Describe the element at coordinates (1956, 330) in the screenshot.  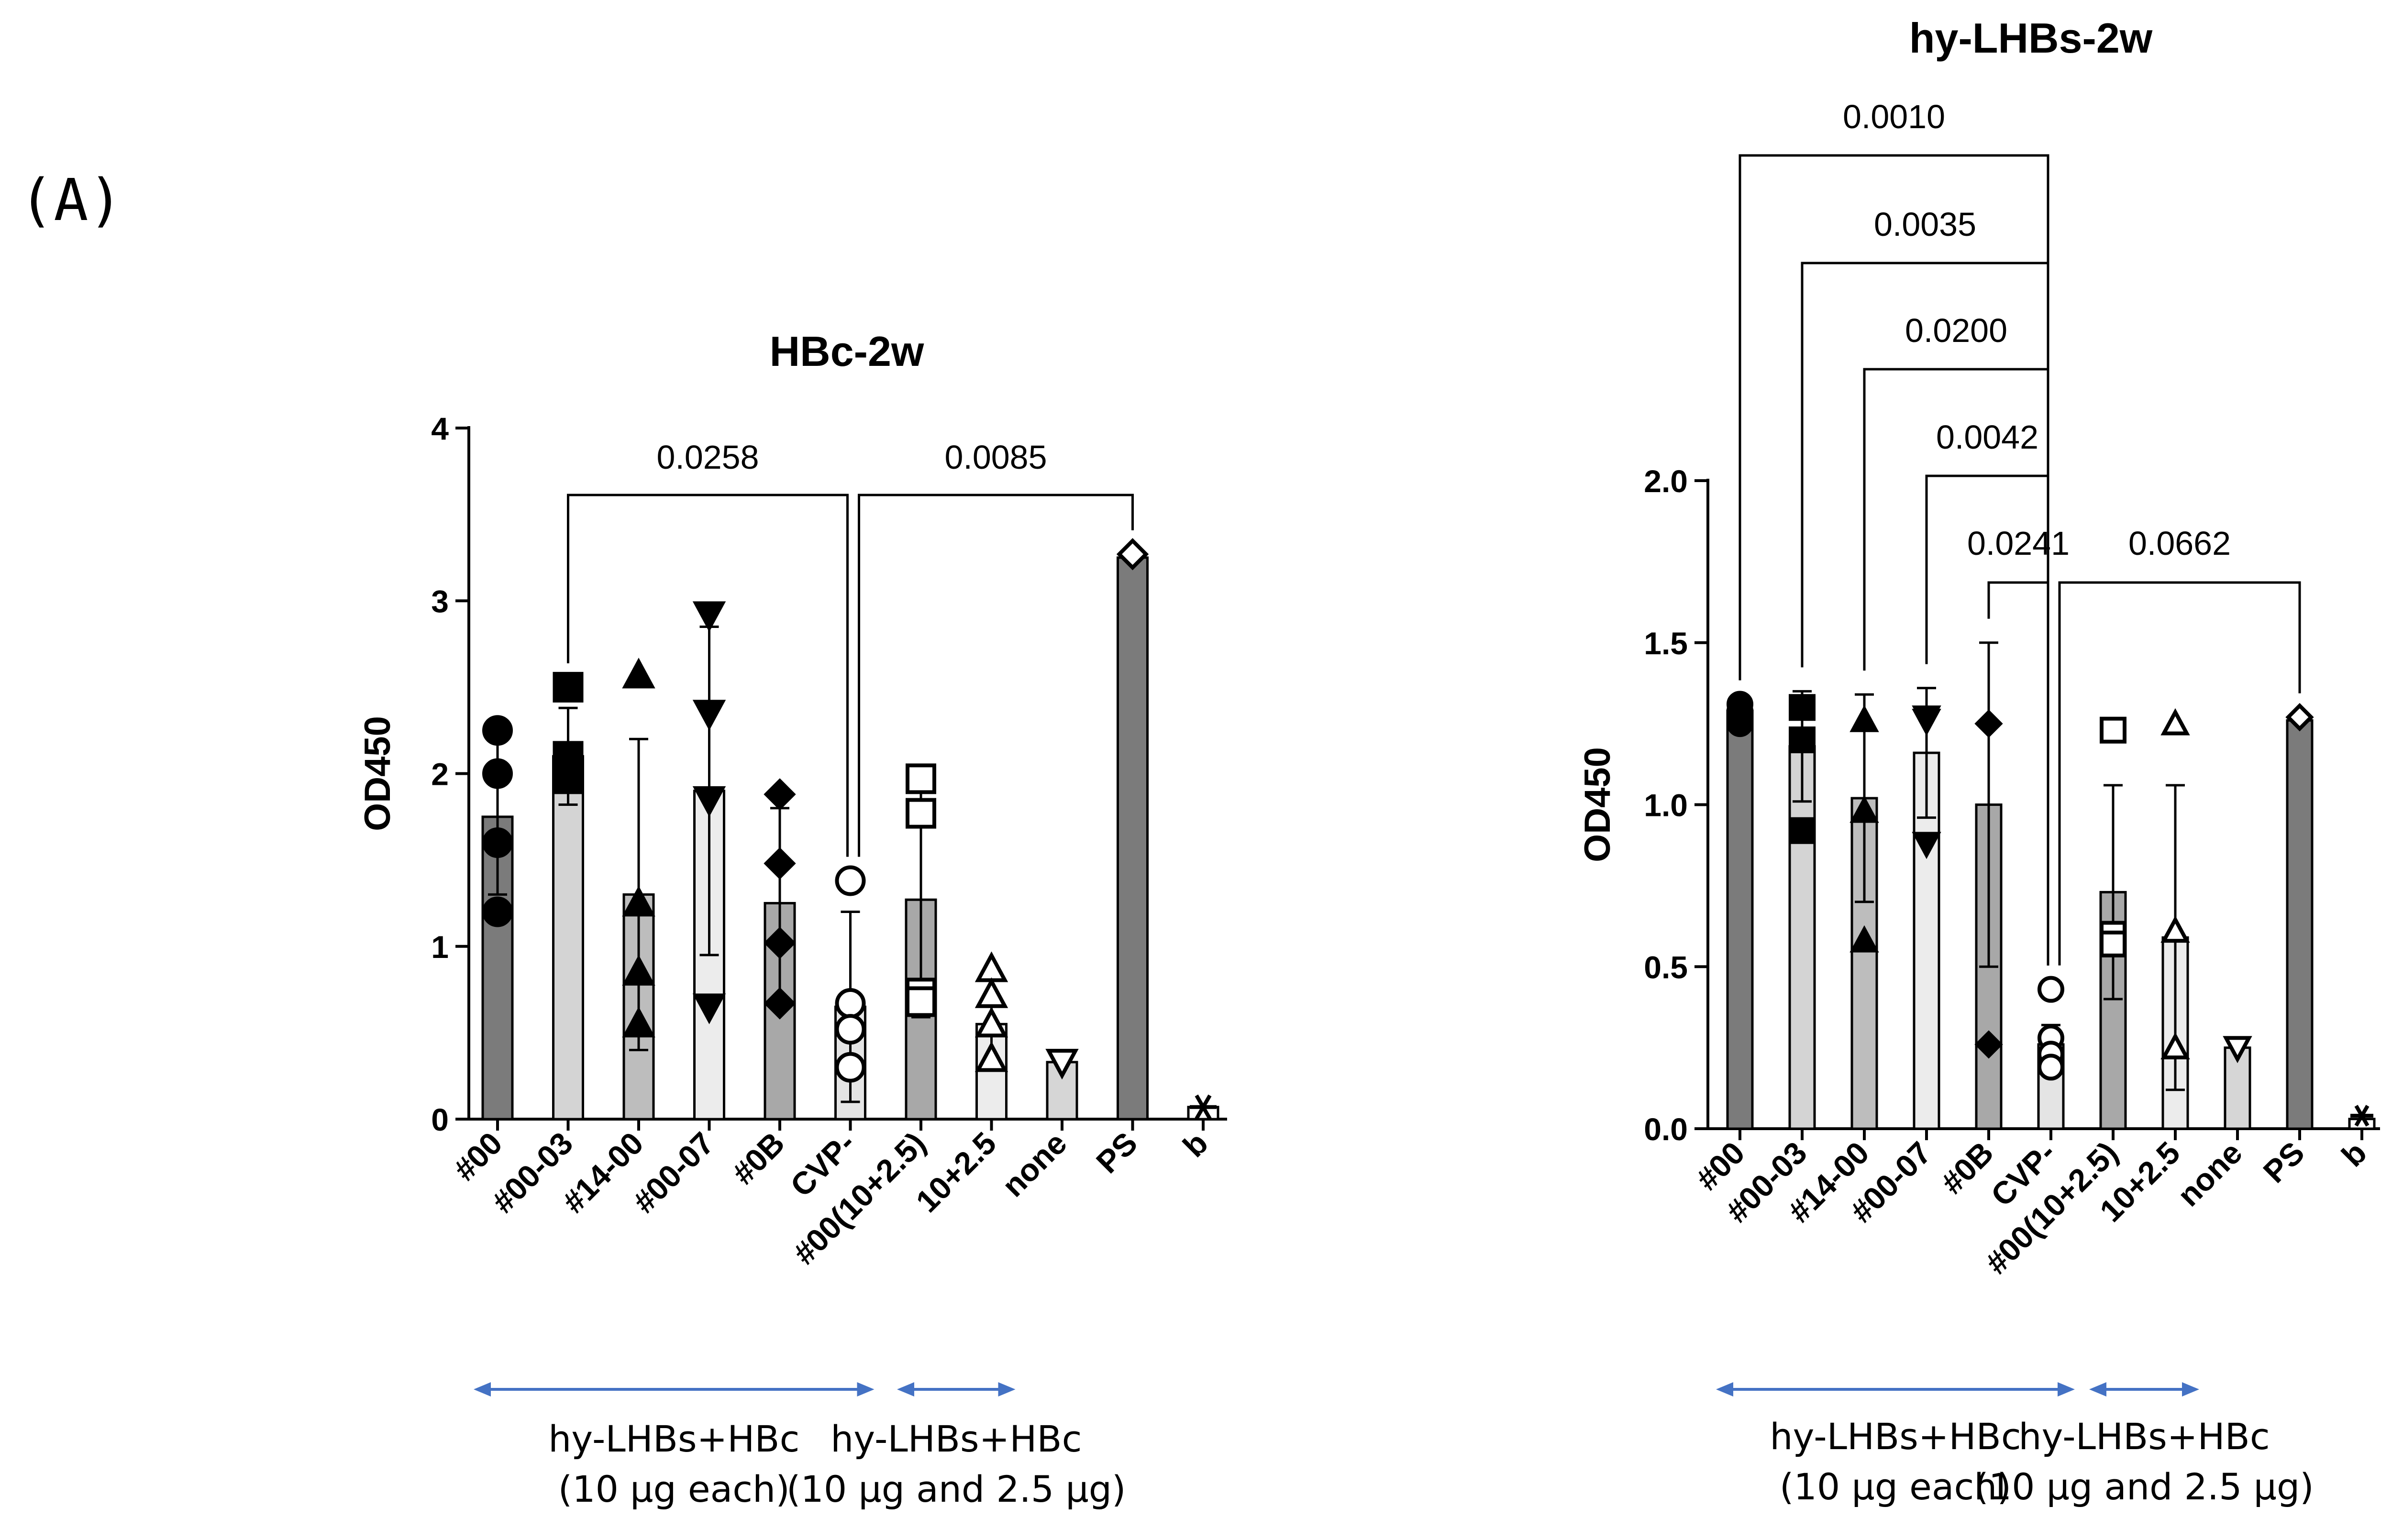
I see `p-value-label: 0.0200` at that location.